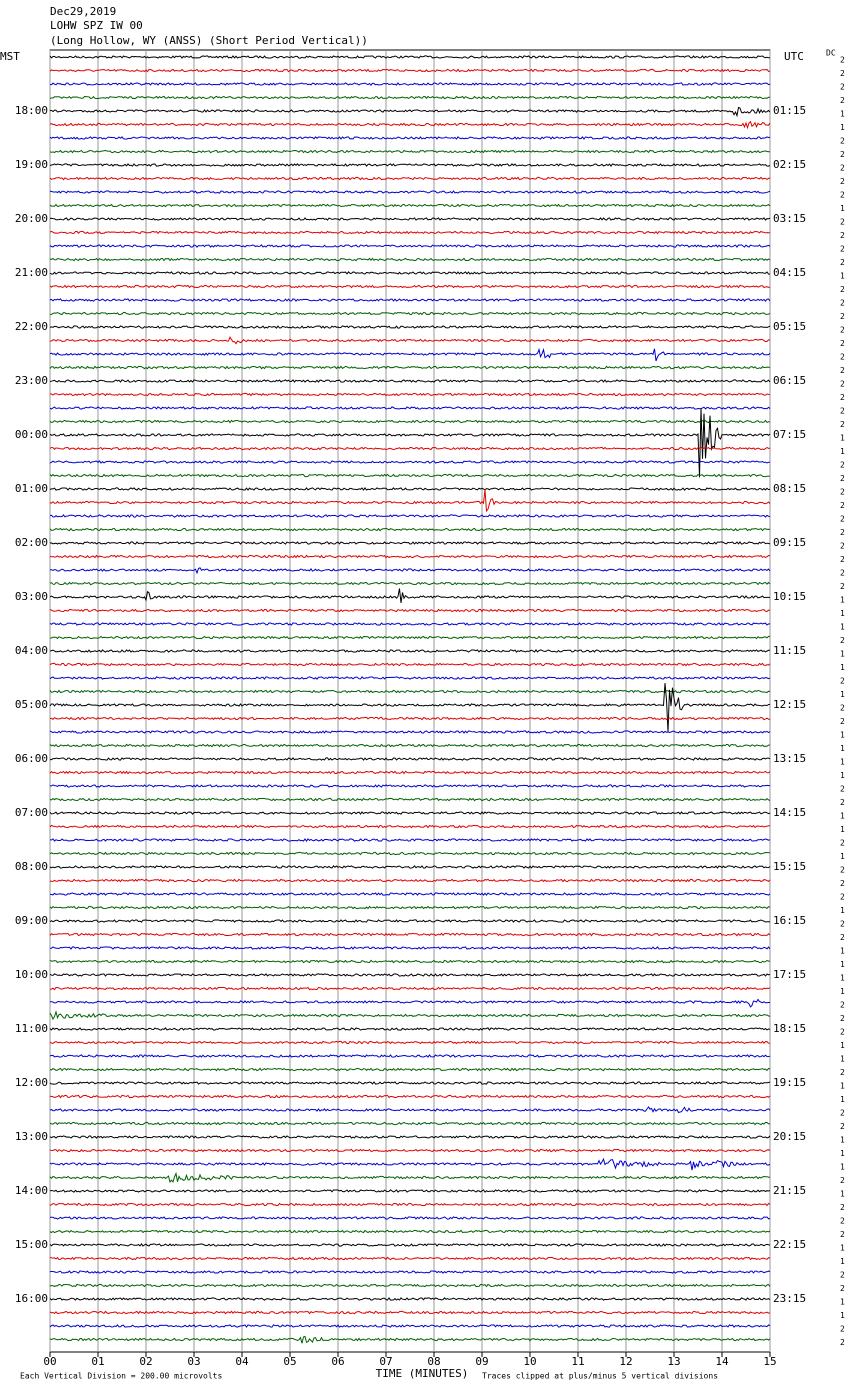 This screenshot has width=850, height=1390. Describe the element at coordinates (433, 1361) in the screenshot. I see `x-tick-label: 08` at that location.